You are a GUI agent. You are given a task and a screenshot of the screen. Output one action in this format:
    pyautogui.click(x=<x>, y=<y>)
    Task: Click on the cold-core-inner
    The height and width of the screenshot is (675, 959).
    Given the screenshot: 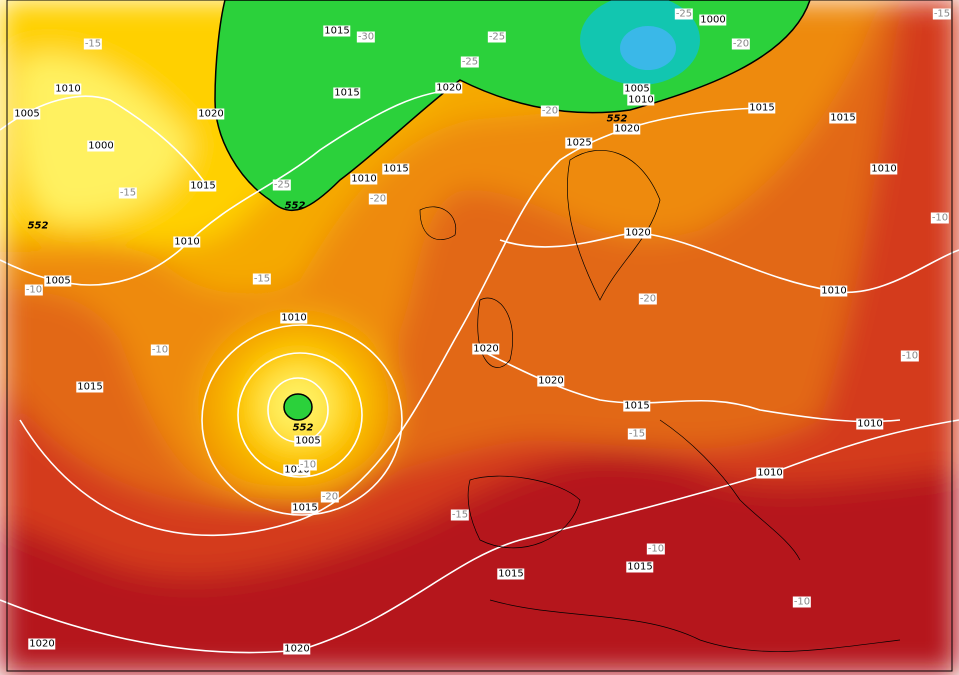 What is the action you would take?
    pyautogui.click(x=648, y=48)
    